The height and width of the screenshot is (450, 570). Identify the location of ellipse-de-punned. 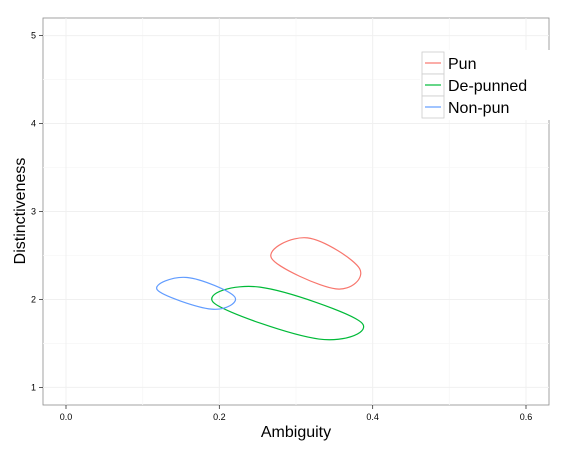
(288, 313).